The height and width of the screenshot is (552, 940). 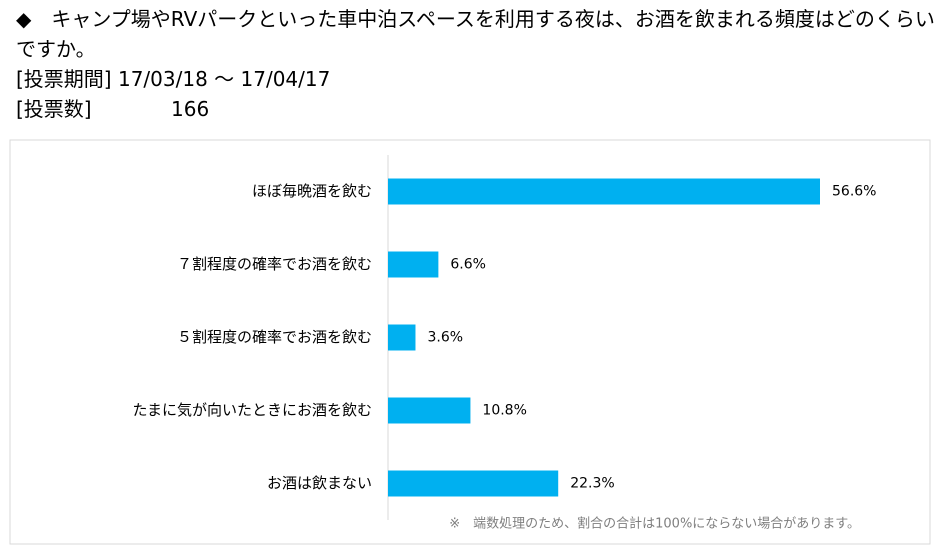 What do you see at coordinates (445, 338) in the screenshot?
I see `value-label: 3.6%` at bounding box center [445, 338].